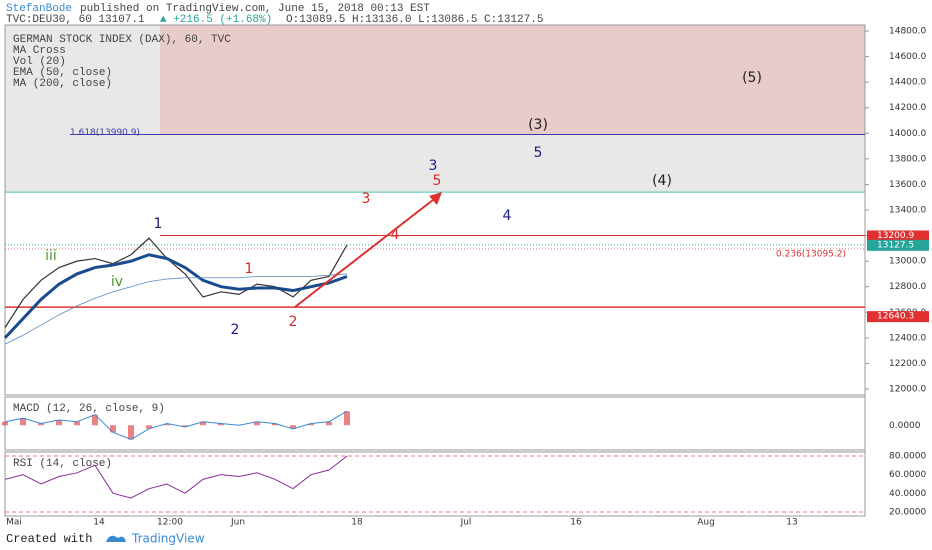  I want to click on x-tick-label: Jul, so click(466, 523).